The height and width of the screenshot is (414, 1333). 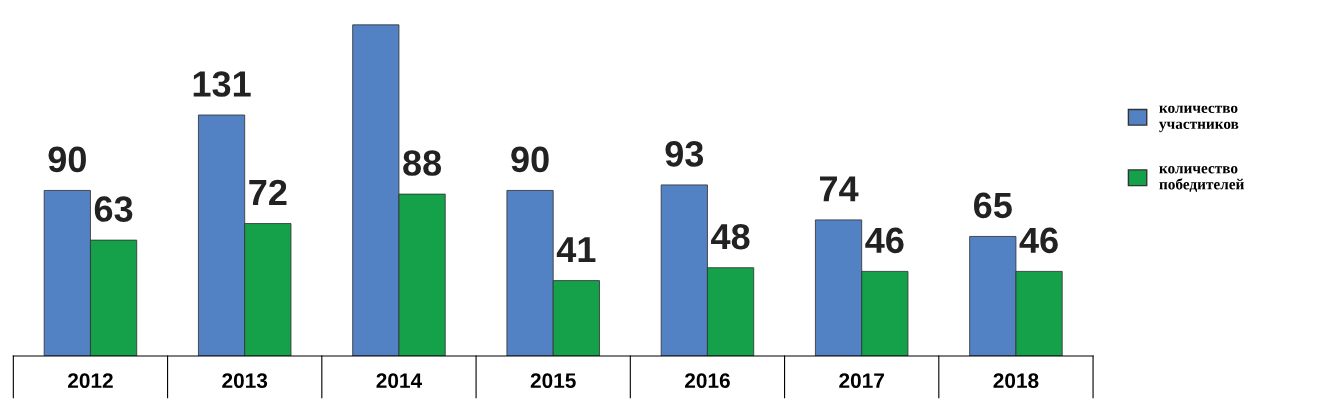 I want to click on legend-label: количество победителей, so click(x=1201, y=179).